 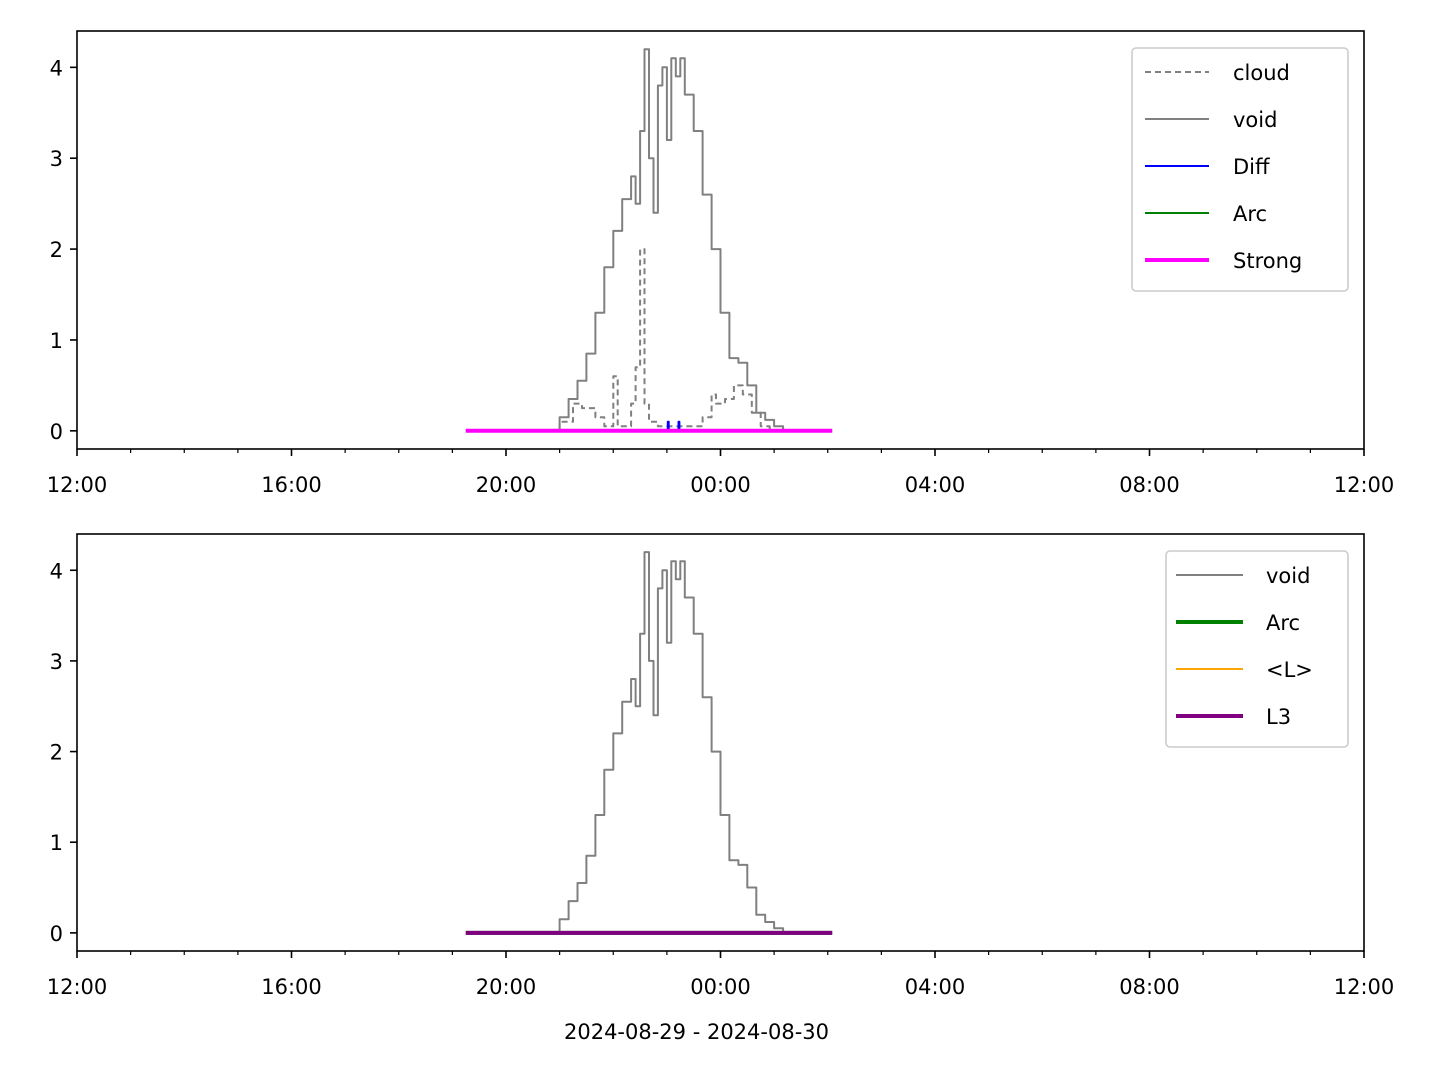 I want to click on series-line-cloud, so click(x=660, y=340).